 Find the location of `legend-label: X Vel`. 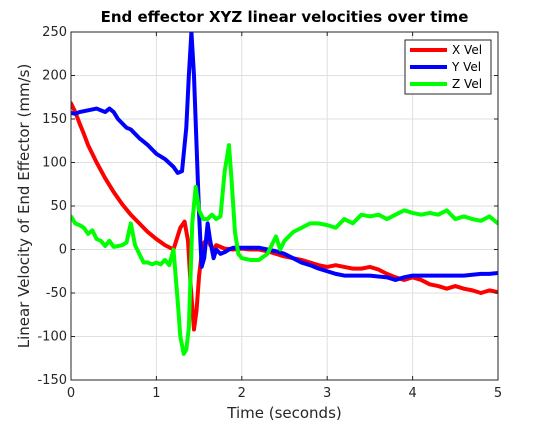

legend-label: X Vel is located at coordinates (467, 50).